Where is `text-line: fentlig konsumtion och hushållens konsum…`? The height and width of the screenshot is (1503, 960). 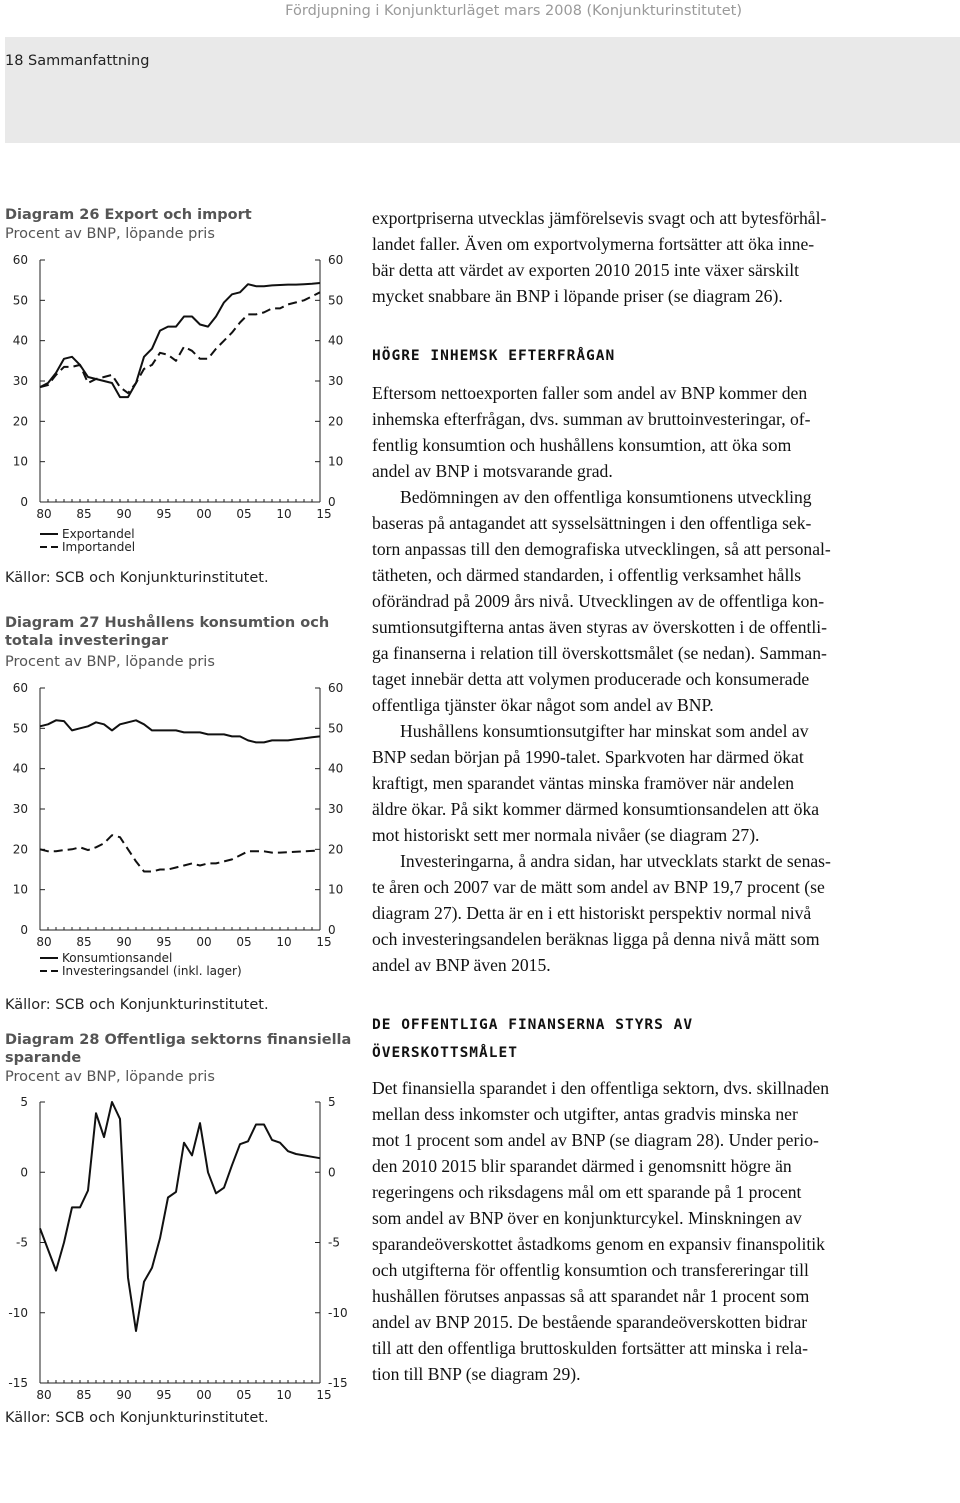
text-line: fentlig konsumtion och hushållens konsum… is located at coordinates (582, 445).